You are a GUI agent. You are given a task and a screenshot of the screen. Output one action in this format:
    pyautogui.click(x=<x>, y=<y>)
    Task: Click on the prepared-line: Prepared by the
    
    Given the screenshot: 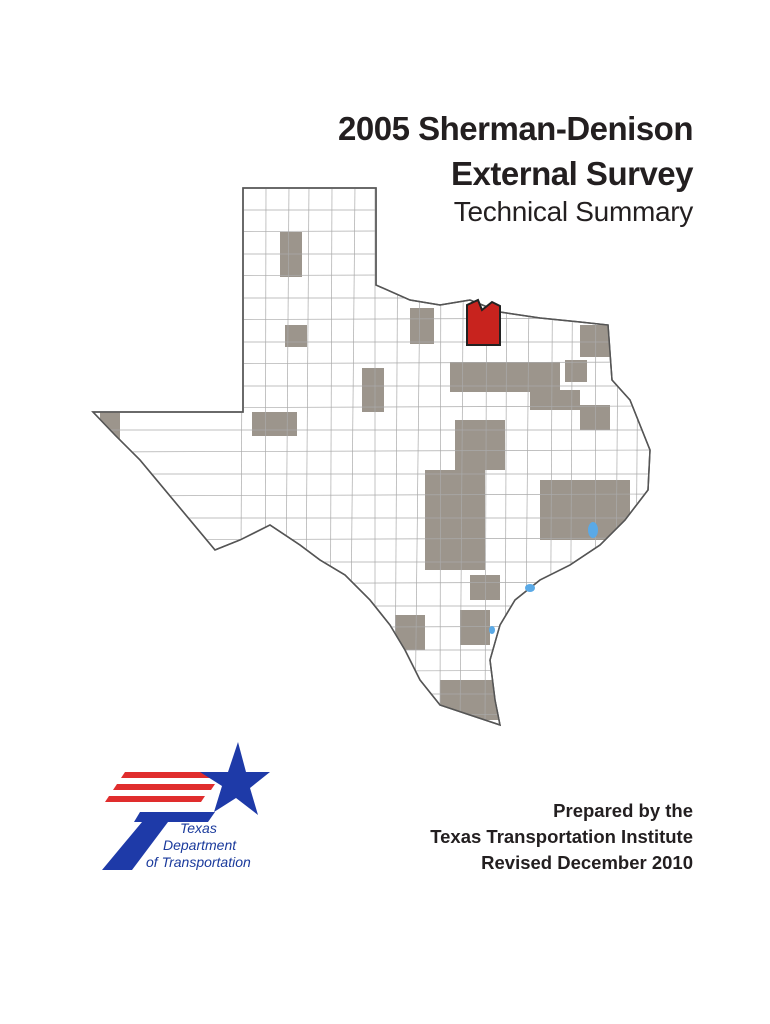 What is the action you would take?
    pyautogui.click(x=623, y=810)
    